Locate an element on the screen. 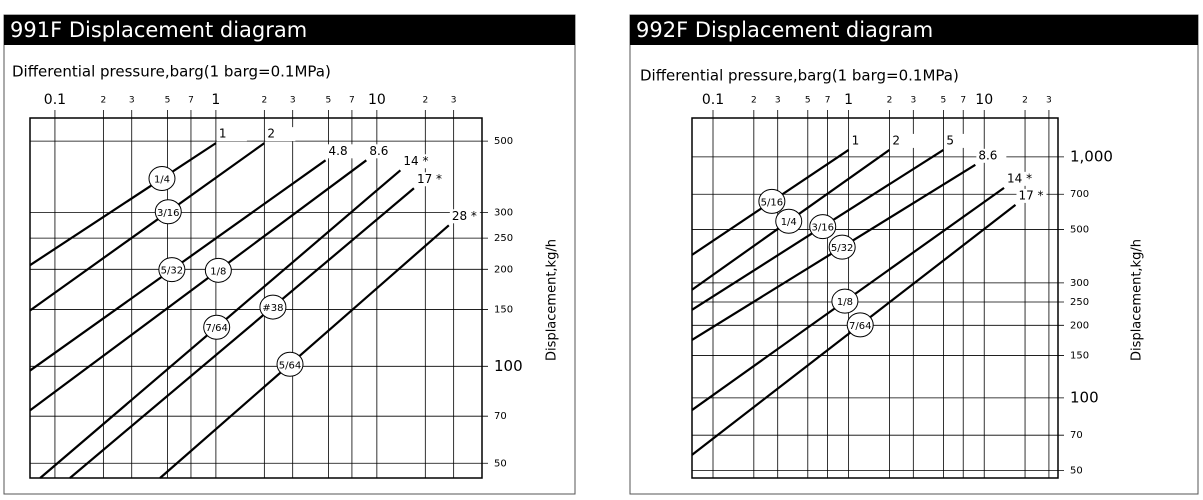 The height and width of the screenshot is (500, 1203). orifice-label: 5/64 is located at coordinates (290, 365).